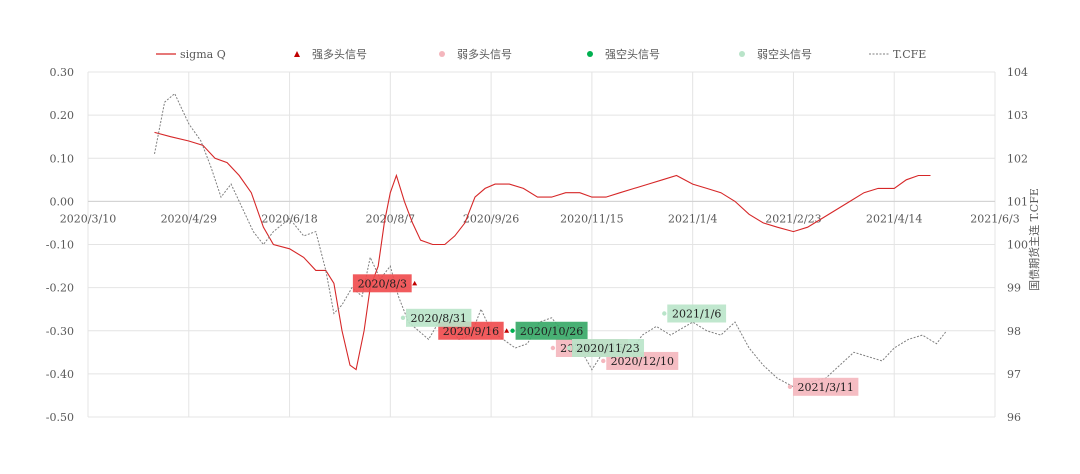 Image resolution: width=1080 pixels, height=474 pixels. What do you see at coordinates (60, 374) in the screenshot?
I see `y-tick-label: -0.40` at bounding box center [60, 374].